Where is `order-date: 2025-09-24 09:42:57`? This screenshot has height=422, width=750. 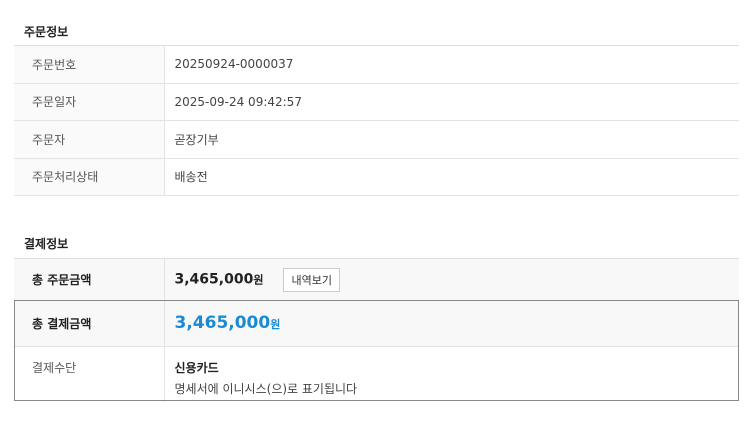
order-date: 2025-09-24 09:42:57 is located at coordinates (238, 101).